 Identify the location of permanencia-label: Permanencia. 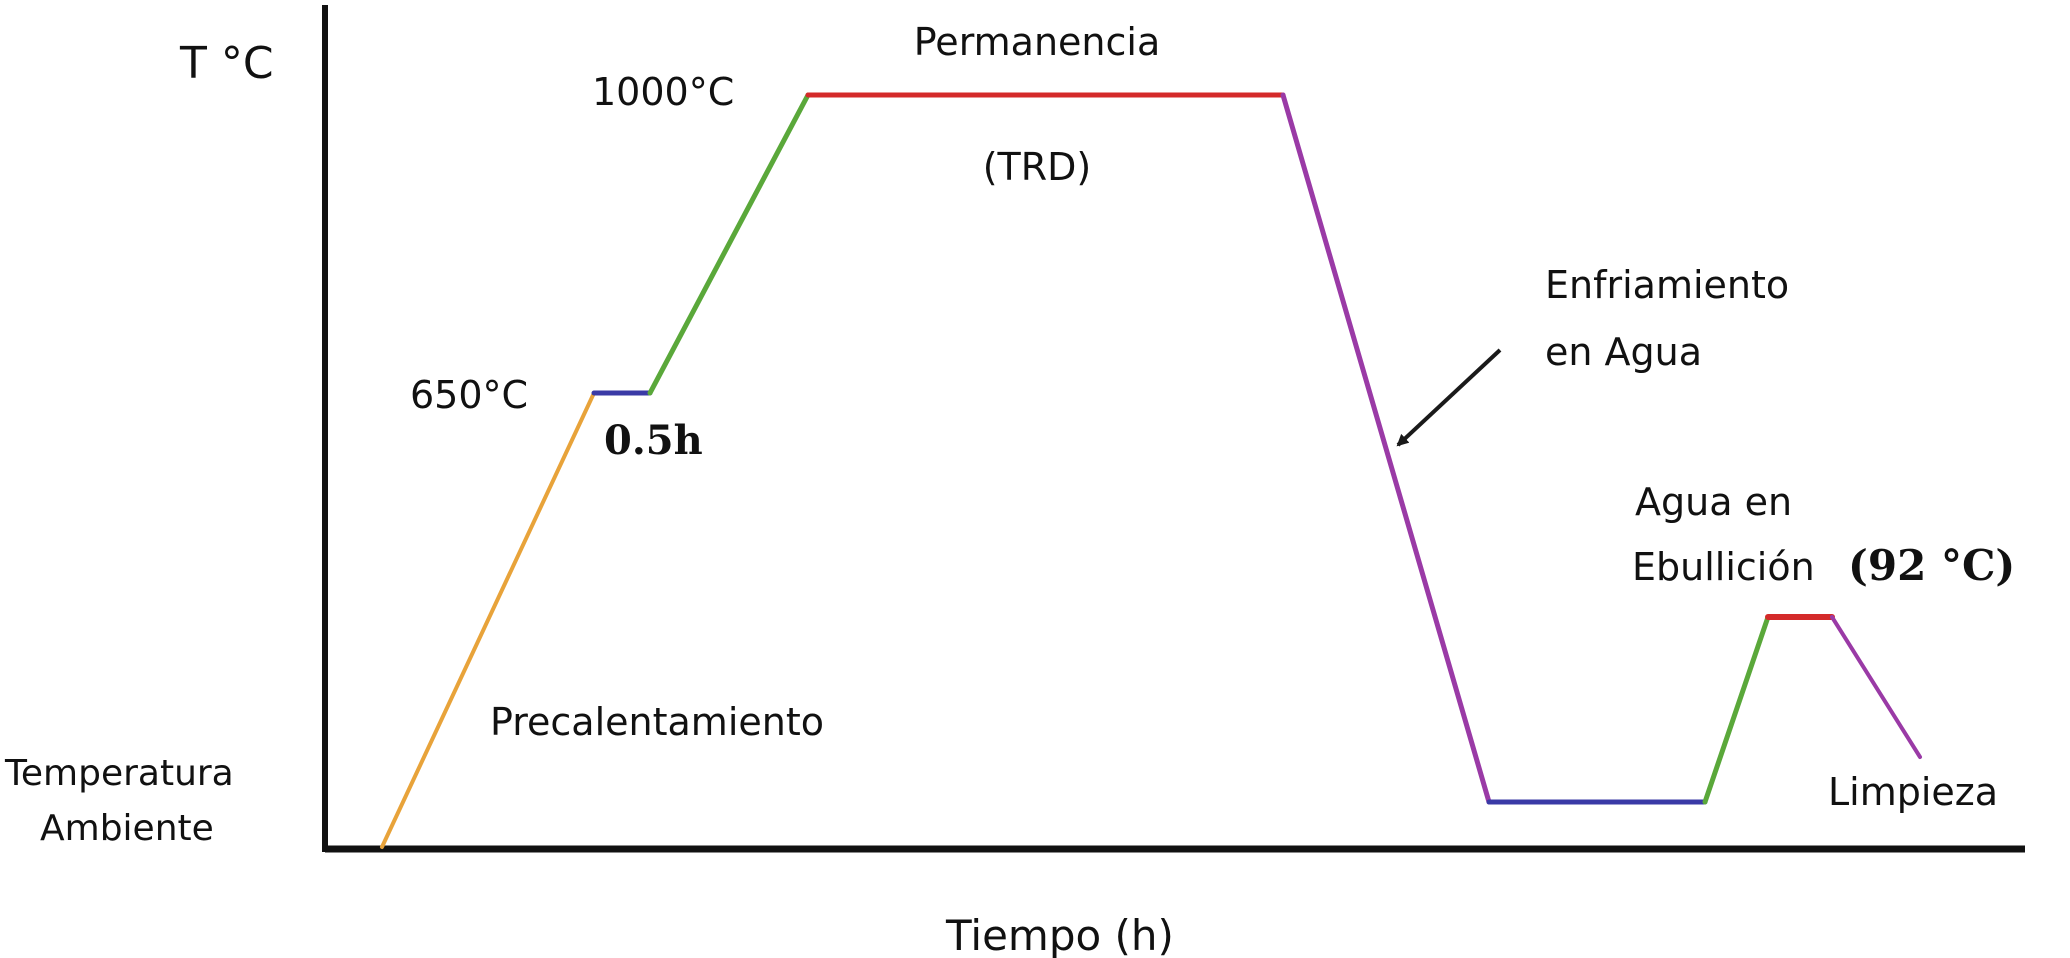
(1037, 42).